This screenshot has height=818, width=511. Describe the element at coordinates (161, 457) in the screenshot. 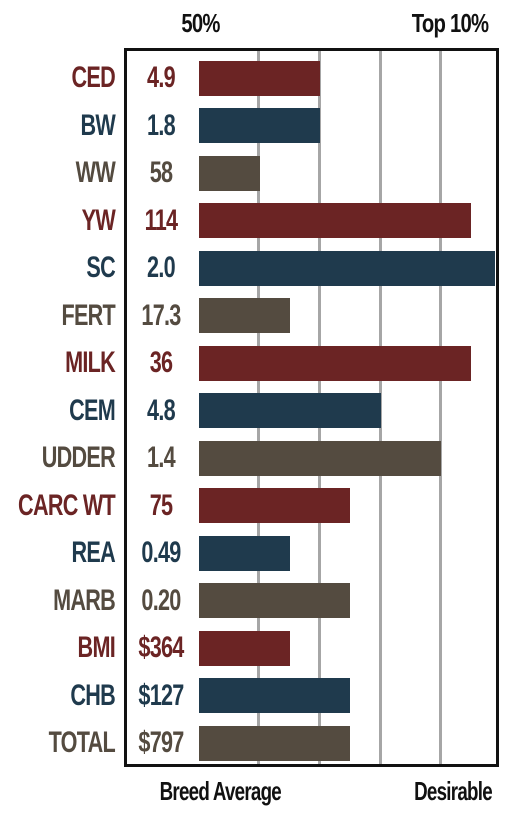

I see `value-label: 1.4` at that location.